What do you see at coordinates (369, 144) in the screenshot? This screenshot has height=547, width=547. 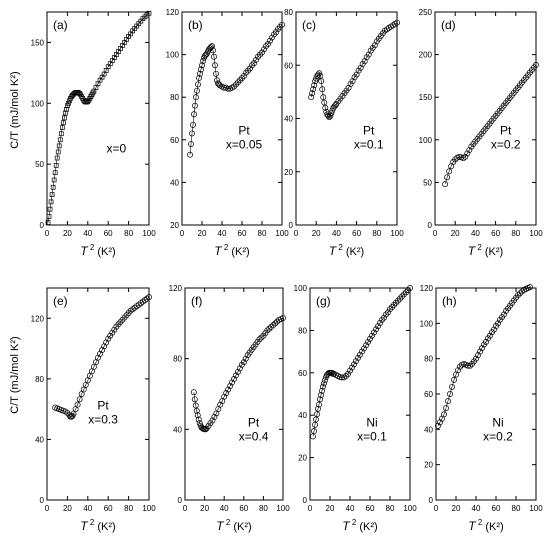 I see `panel-annotation: x=0.1` at bounding box center [369, 144].